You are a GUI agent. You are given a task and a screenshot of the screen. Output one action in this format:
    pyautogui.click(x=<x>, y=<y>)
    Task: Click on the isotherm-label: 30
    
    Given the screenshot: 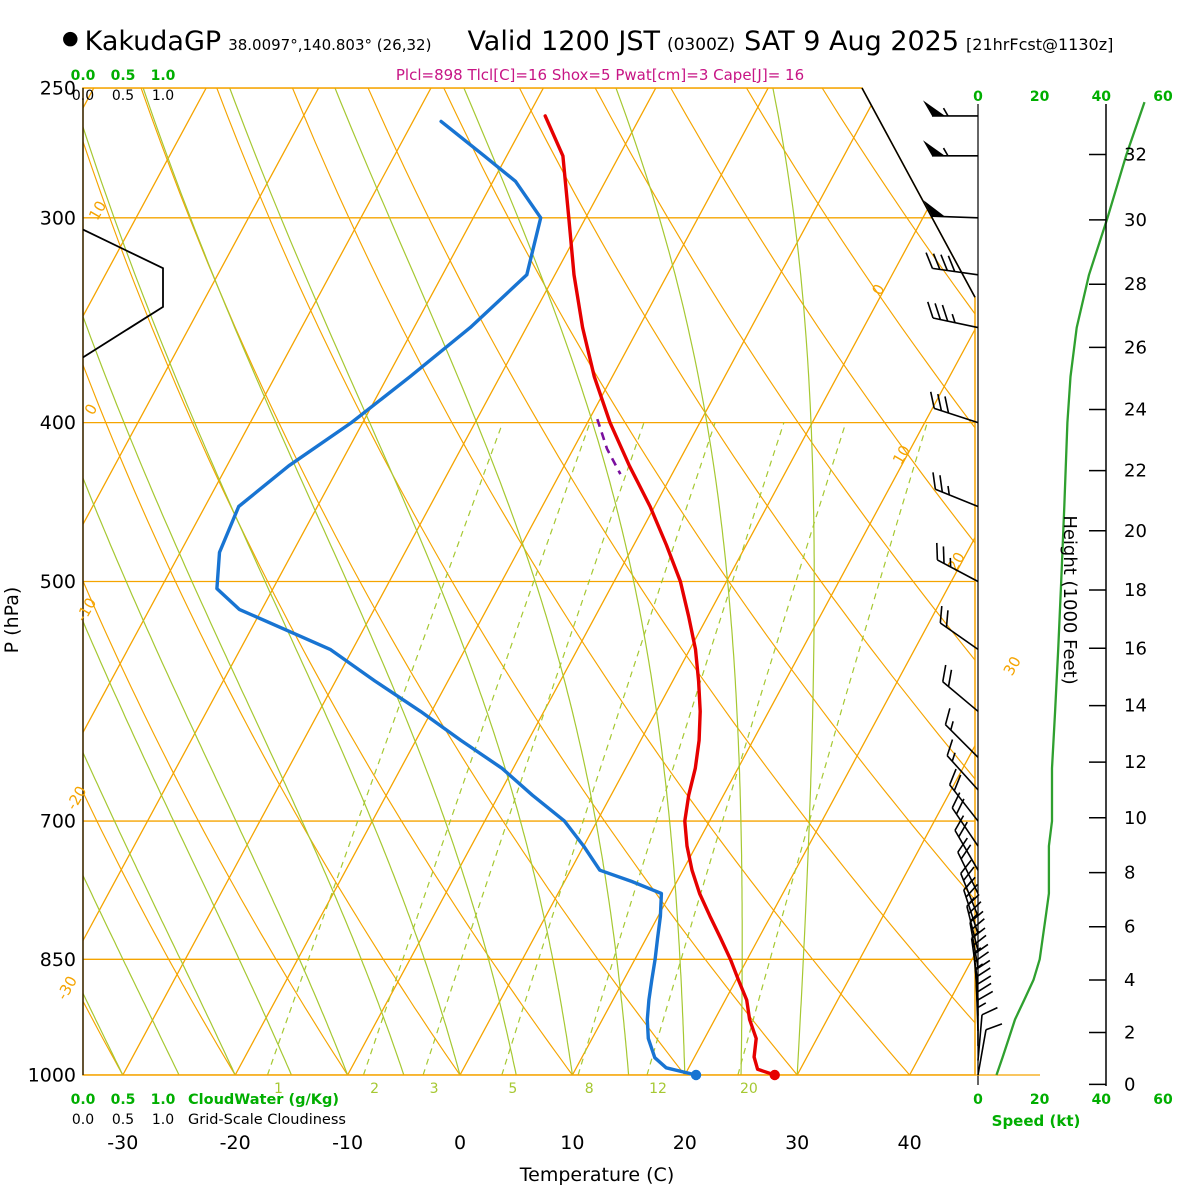 What is the action you would take?
    pyautogui.click(x=1012, y=666)
    